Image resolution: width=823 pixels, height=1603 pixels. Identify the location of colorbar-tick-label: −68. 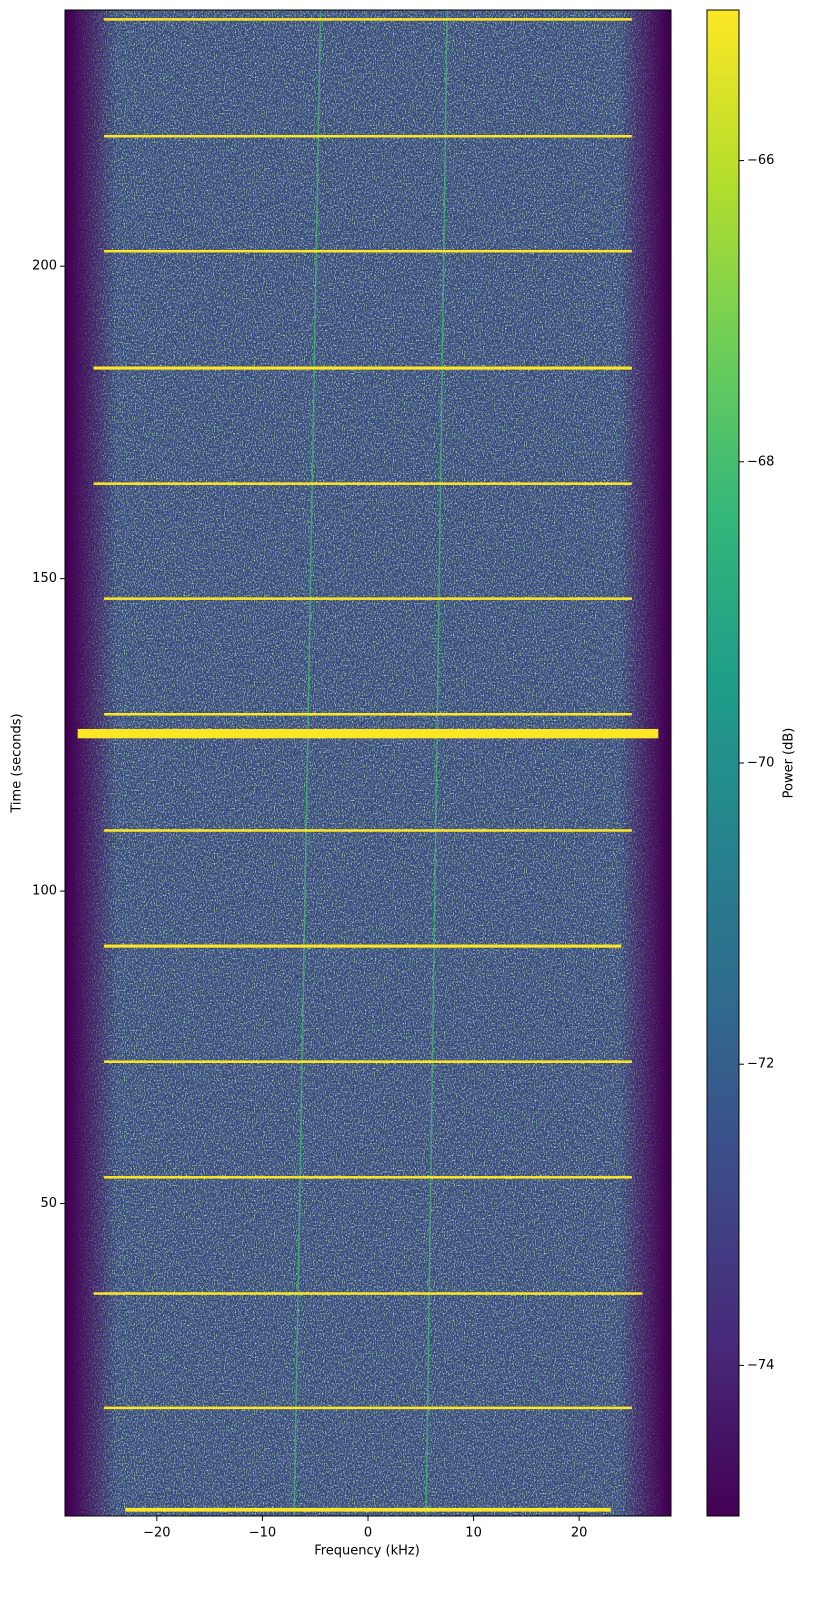
(760, 461).